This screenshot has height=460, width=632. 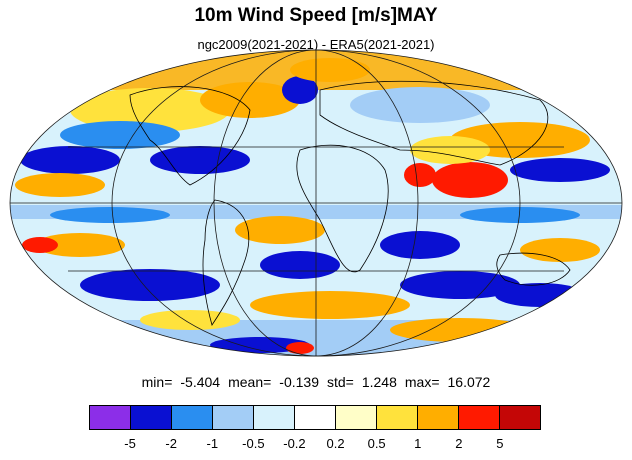 What do you see at coordinates (299, 382) in the screenshot?
I see `mean-value: -0.139` at bounding box center [299, 382].